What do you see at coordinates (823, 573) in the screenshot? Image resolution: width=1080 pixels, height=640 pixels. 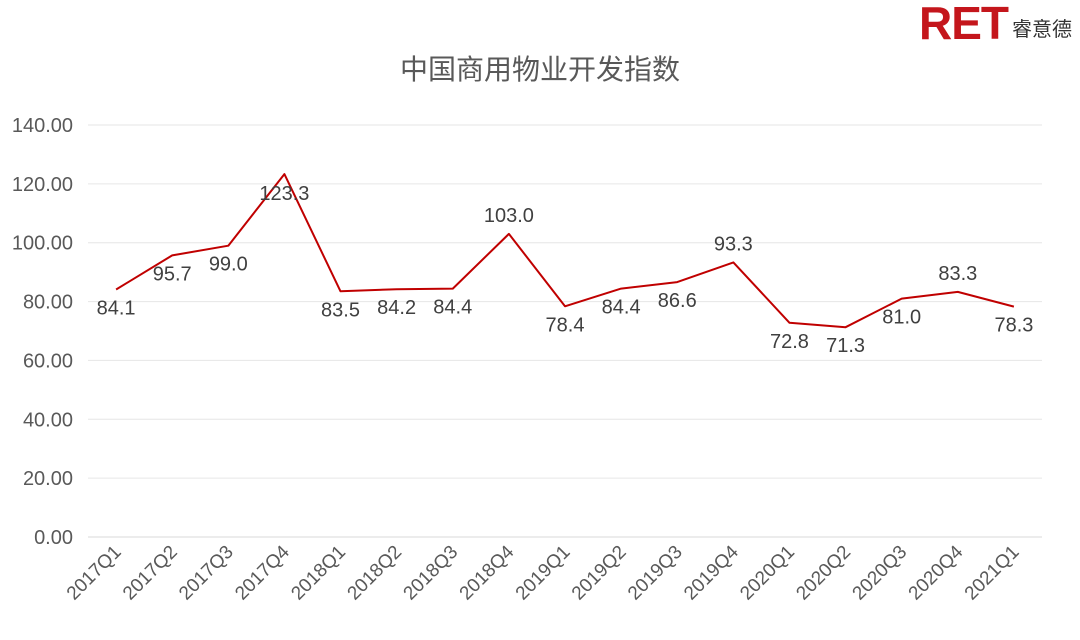 I see `x-tick-label: 2020Q2` at bounding box center [823, 573].